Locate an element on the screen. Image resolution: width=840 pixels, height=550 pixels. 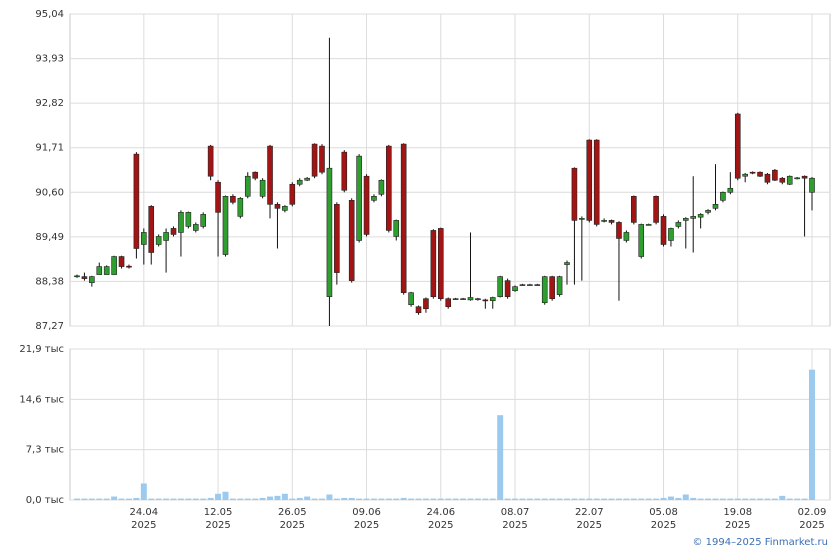
x-tick-label: 22.07 is located at coordinates (589, 512).